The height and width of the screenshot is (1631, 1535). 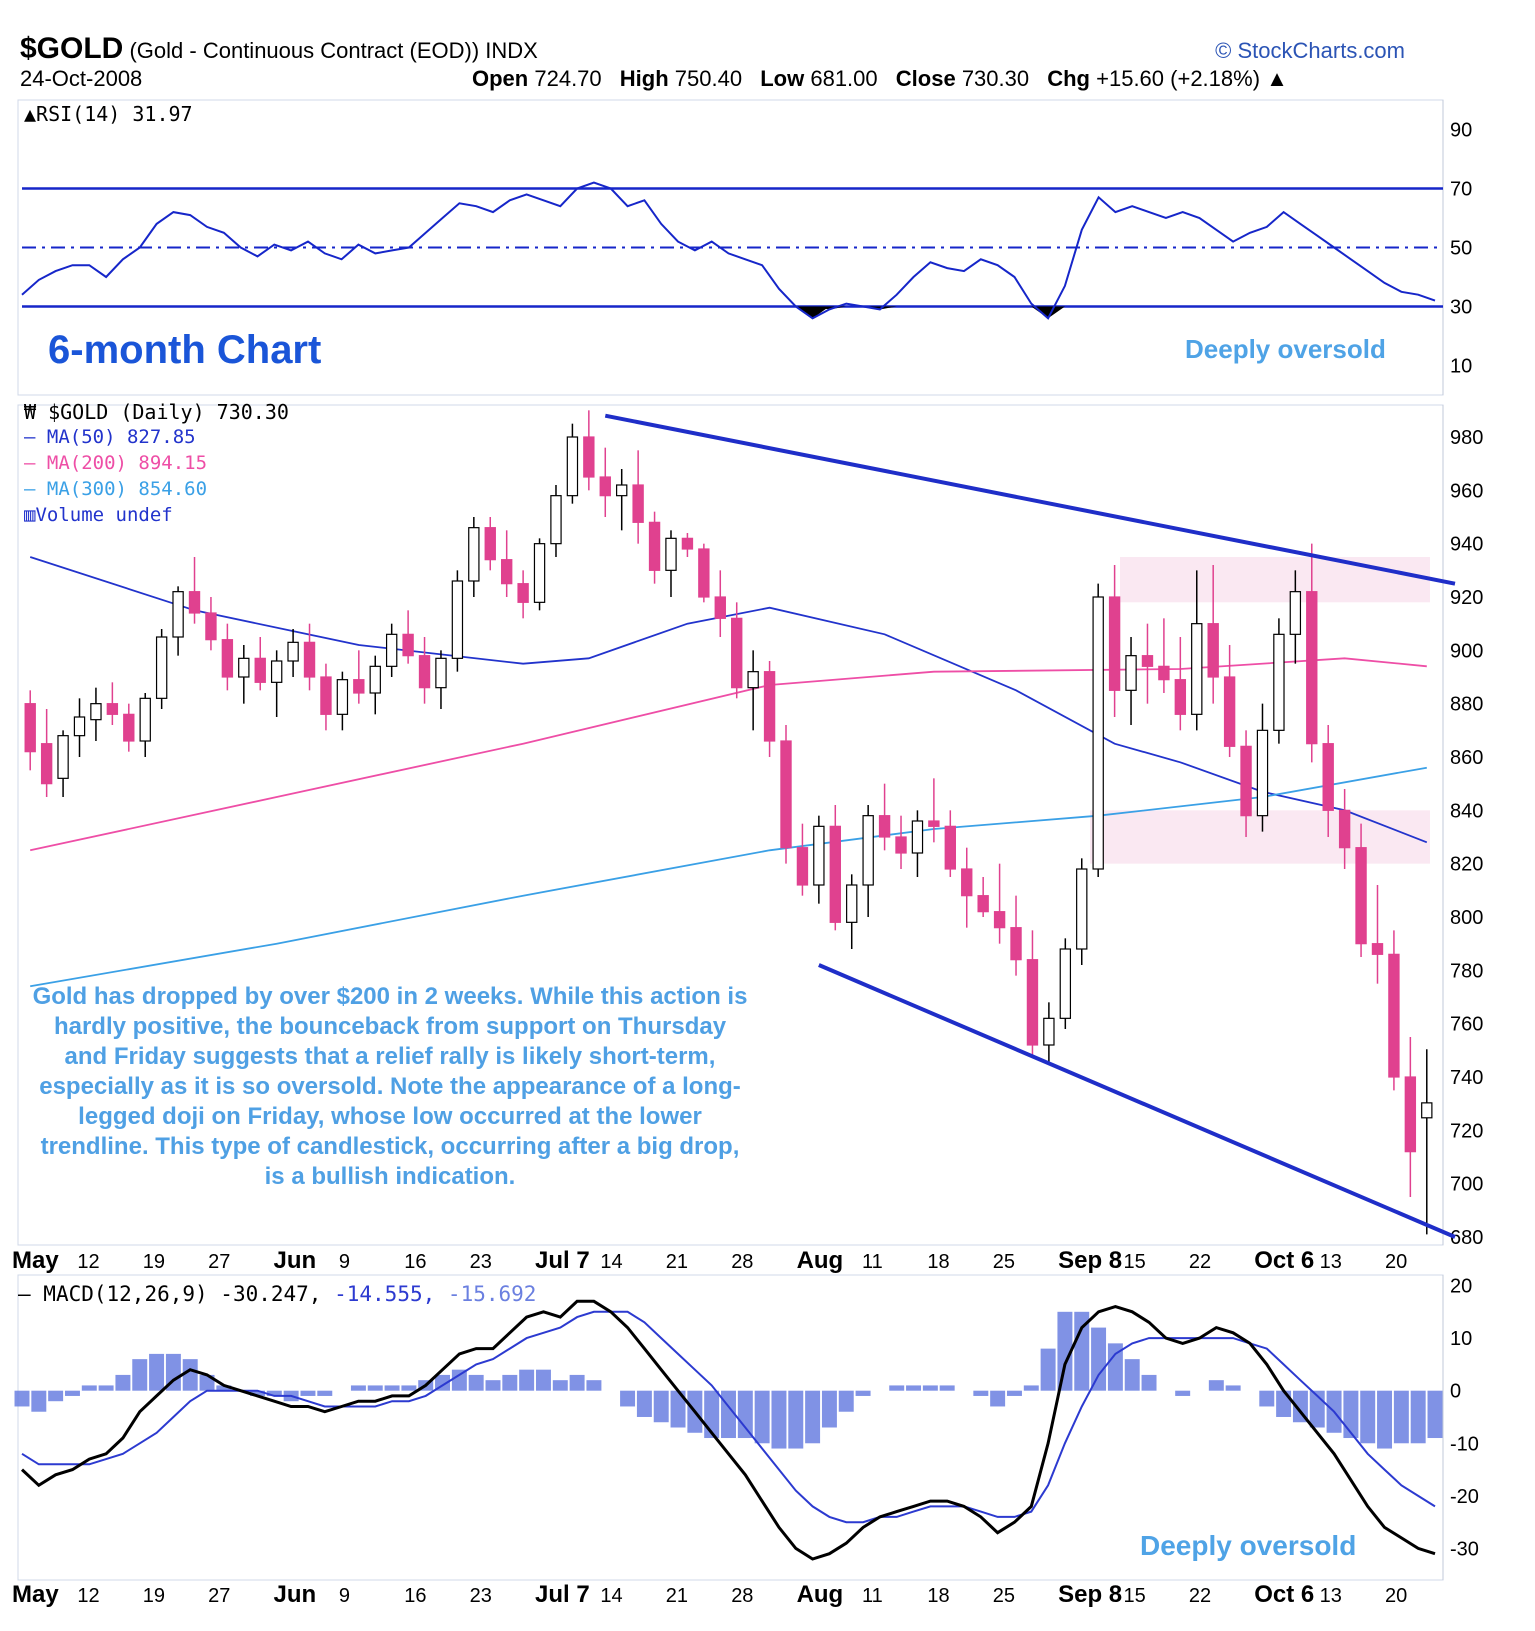 I want to click on macd-x-tick-label: Sep 8, so click(x=1090, y=1594).